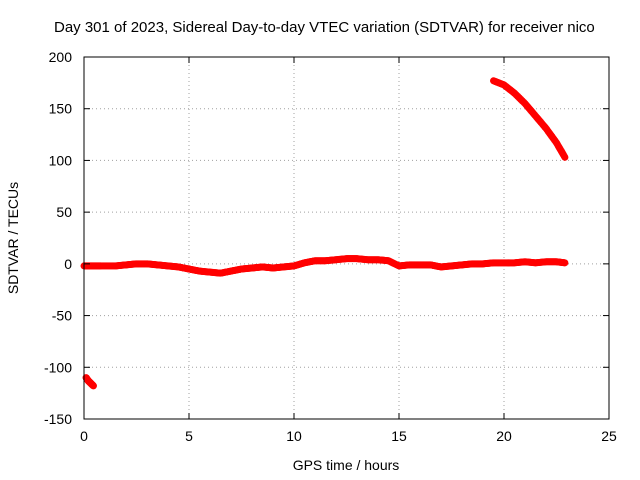 This screenshot has width=640, height=480. I want to click on series-main-arc, so click(324, 266).